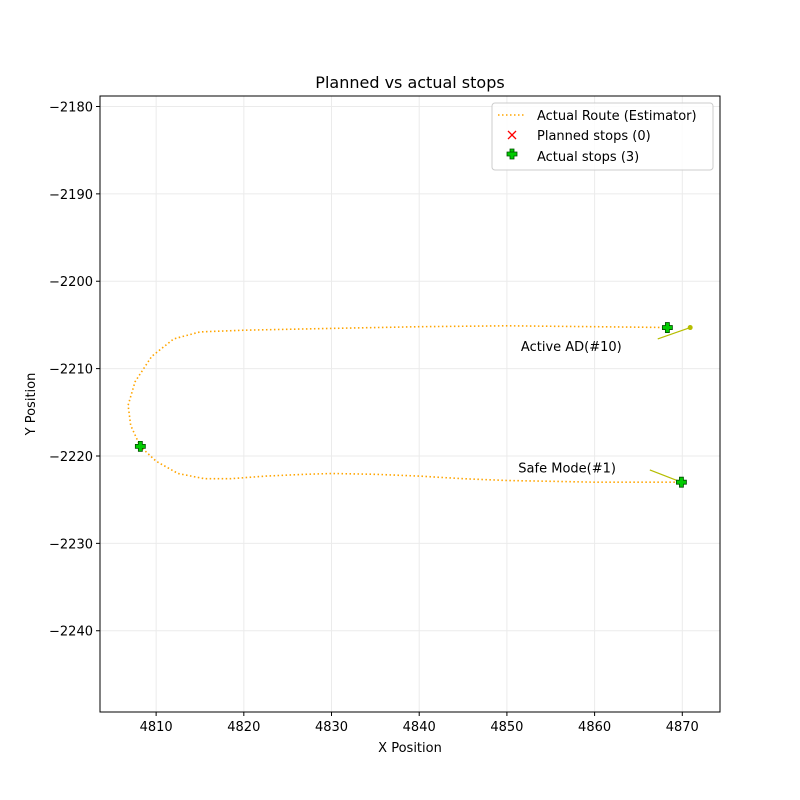  Describe the element at coordinates (71, 195) in the screenshot. I see `y-tick-label: −2190` at that location.